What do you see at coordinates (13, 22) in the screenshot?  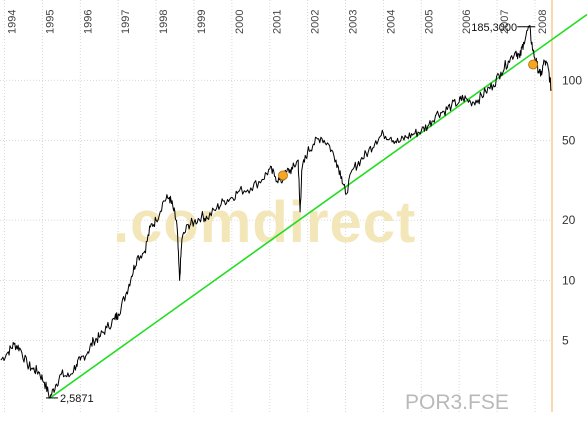 I see `year-tick-label: 1994` at bounding box center [13, 22].